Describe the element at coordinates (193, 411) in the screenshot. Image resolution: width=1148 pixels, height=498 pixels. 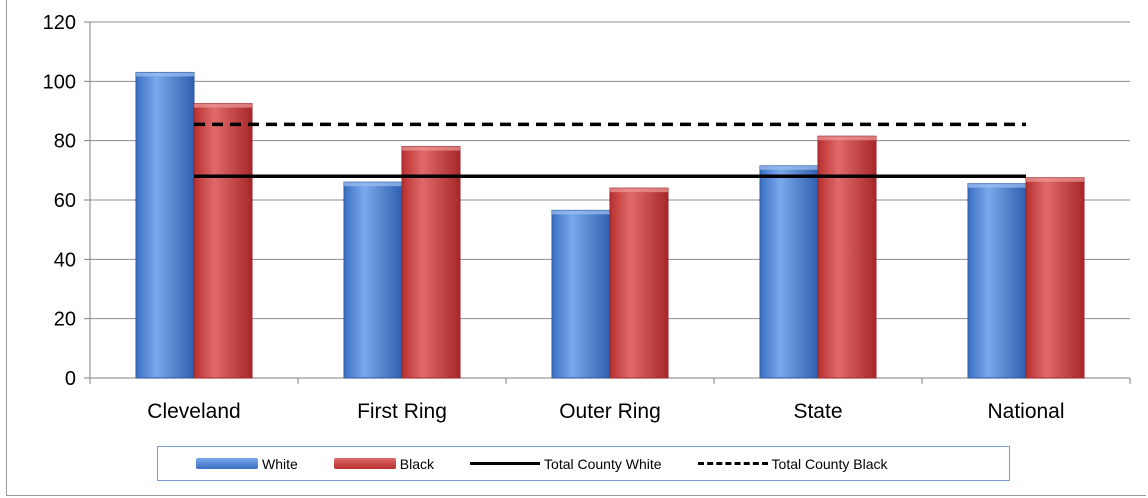
I see `x-tick-label: Cleveland` at that location.